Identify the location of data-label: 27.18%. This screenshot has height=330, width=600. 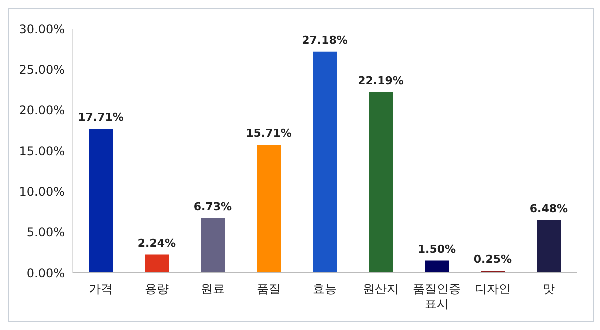
(325, 40).